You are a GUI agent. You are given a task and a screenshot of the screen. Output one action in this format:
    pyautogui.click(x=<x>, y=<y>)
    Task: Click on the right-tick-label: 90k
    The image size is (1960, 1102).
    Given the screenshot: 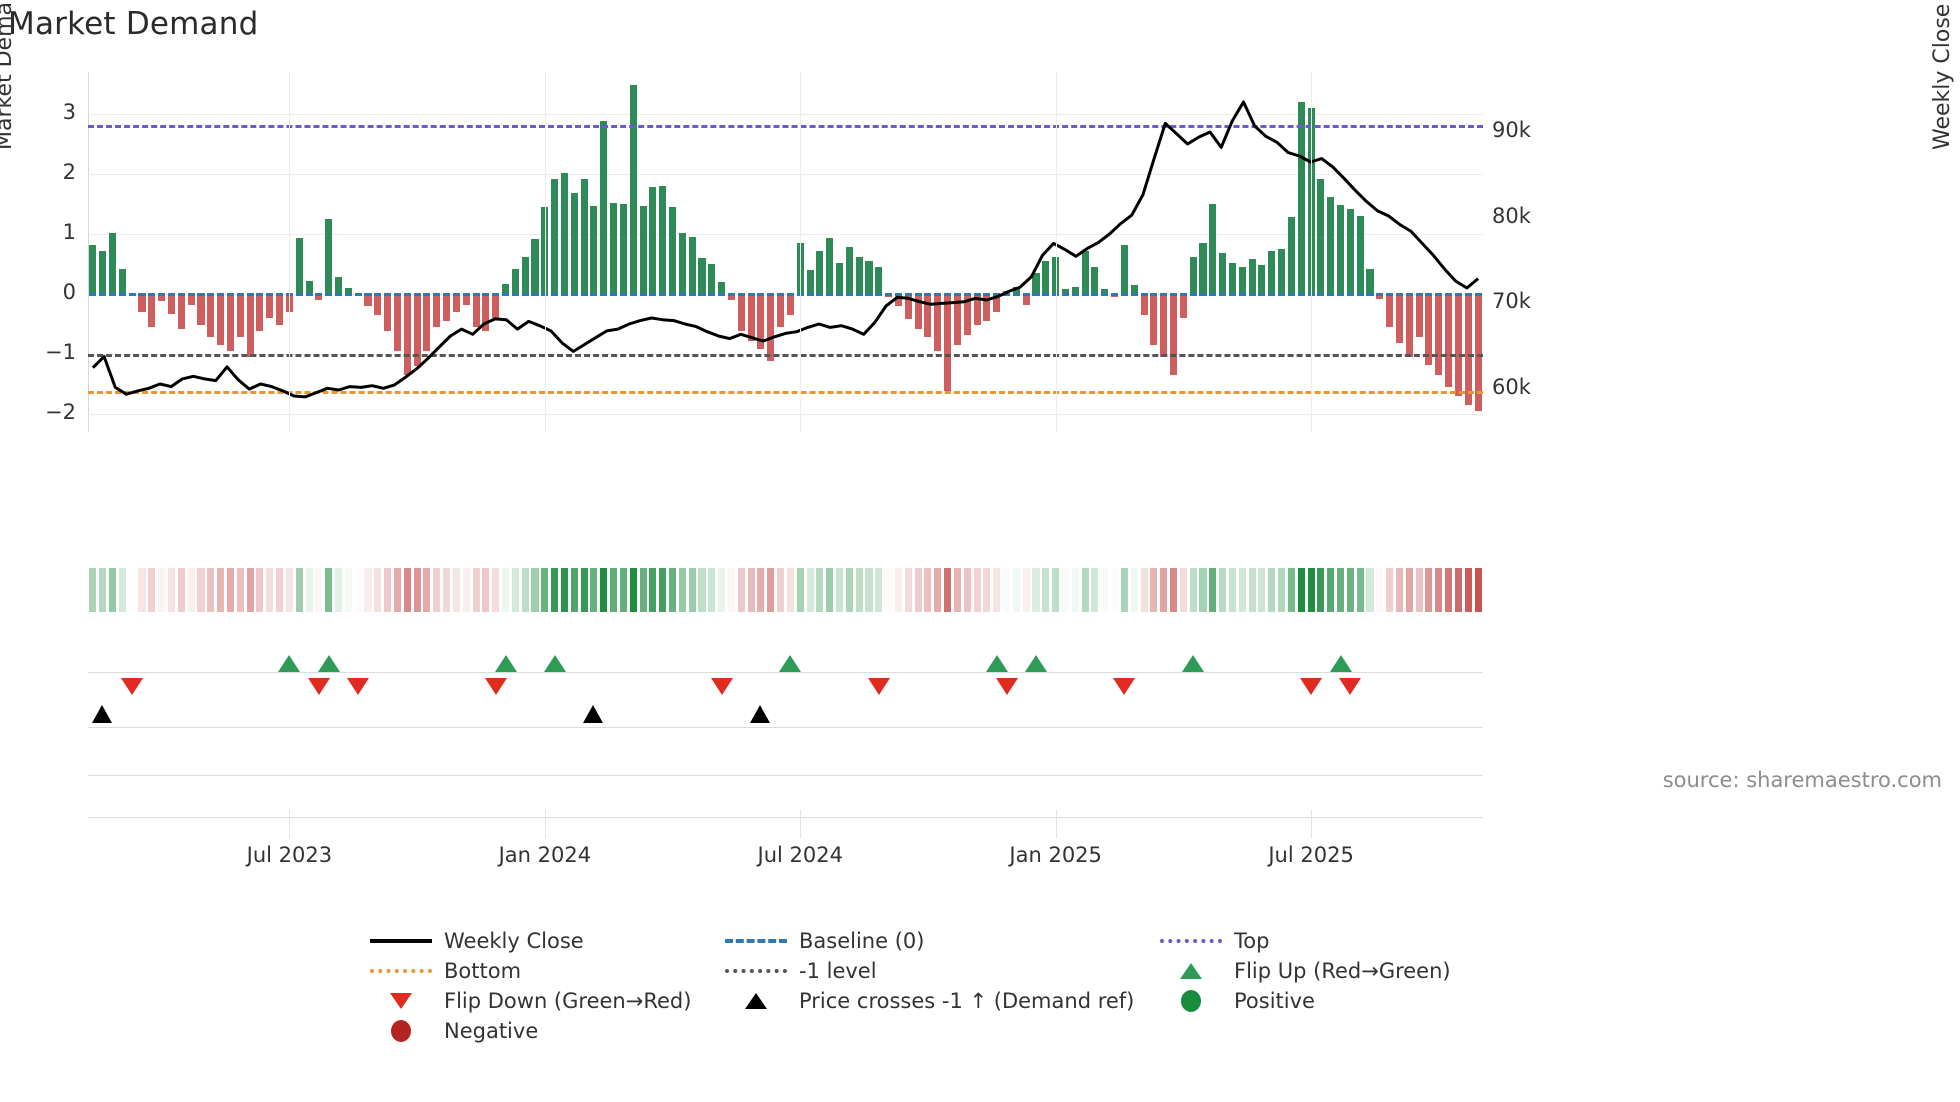 What is the action you would take?
    pyautogui.click(x=1511, y=130)
    